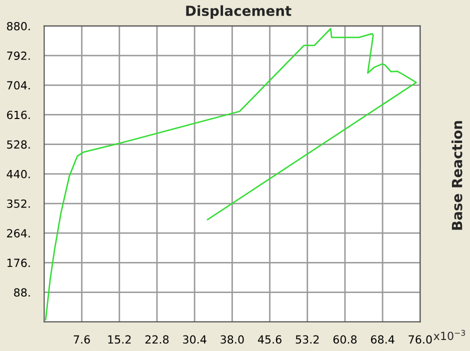 Image resolution: width=470 pixels, height=351 pixels. Describe the element at coordinates (18, 203) in the screenshot. I see `y-tick-label: 352.` at that location.